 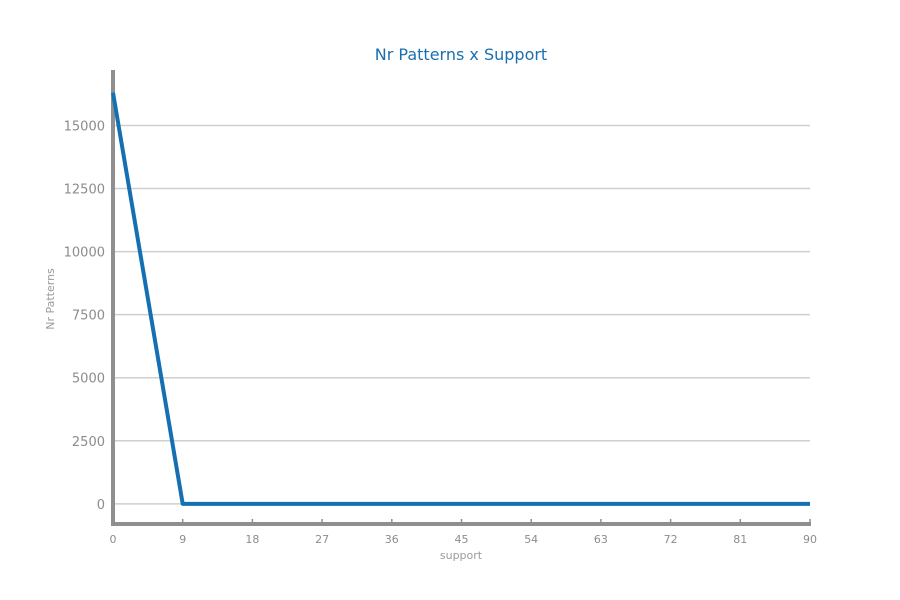 What do you see at coordinates (252, 539) in the screenshot?
I see `x-tick-label-2: 18` at bounding box center [252, 539].